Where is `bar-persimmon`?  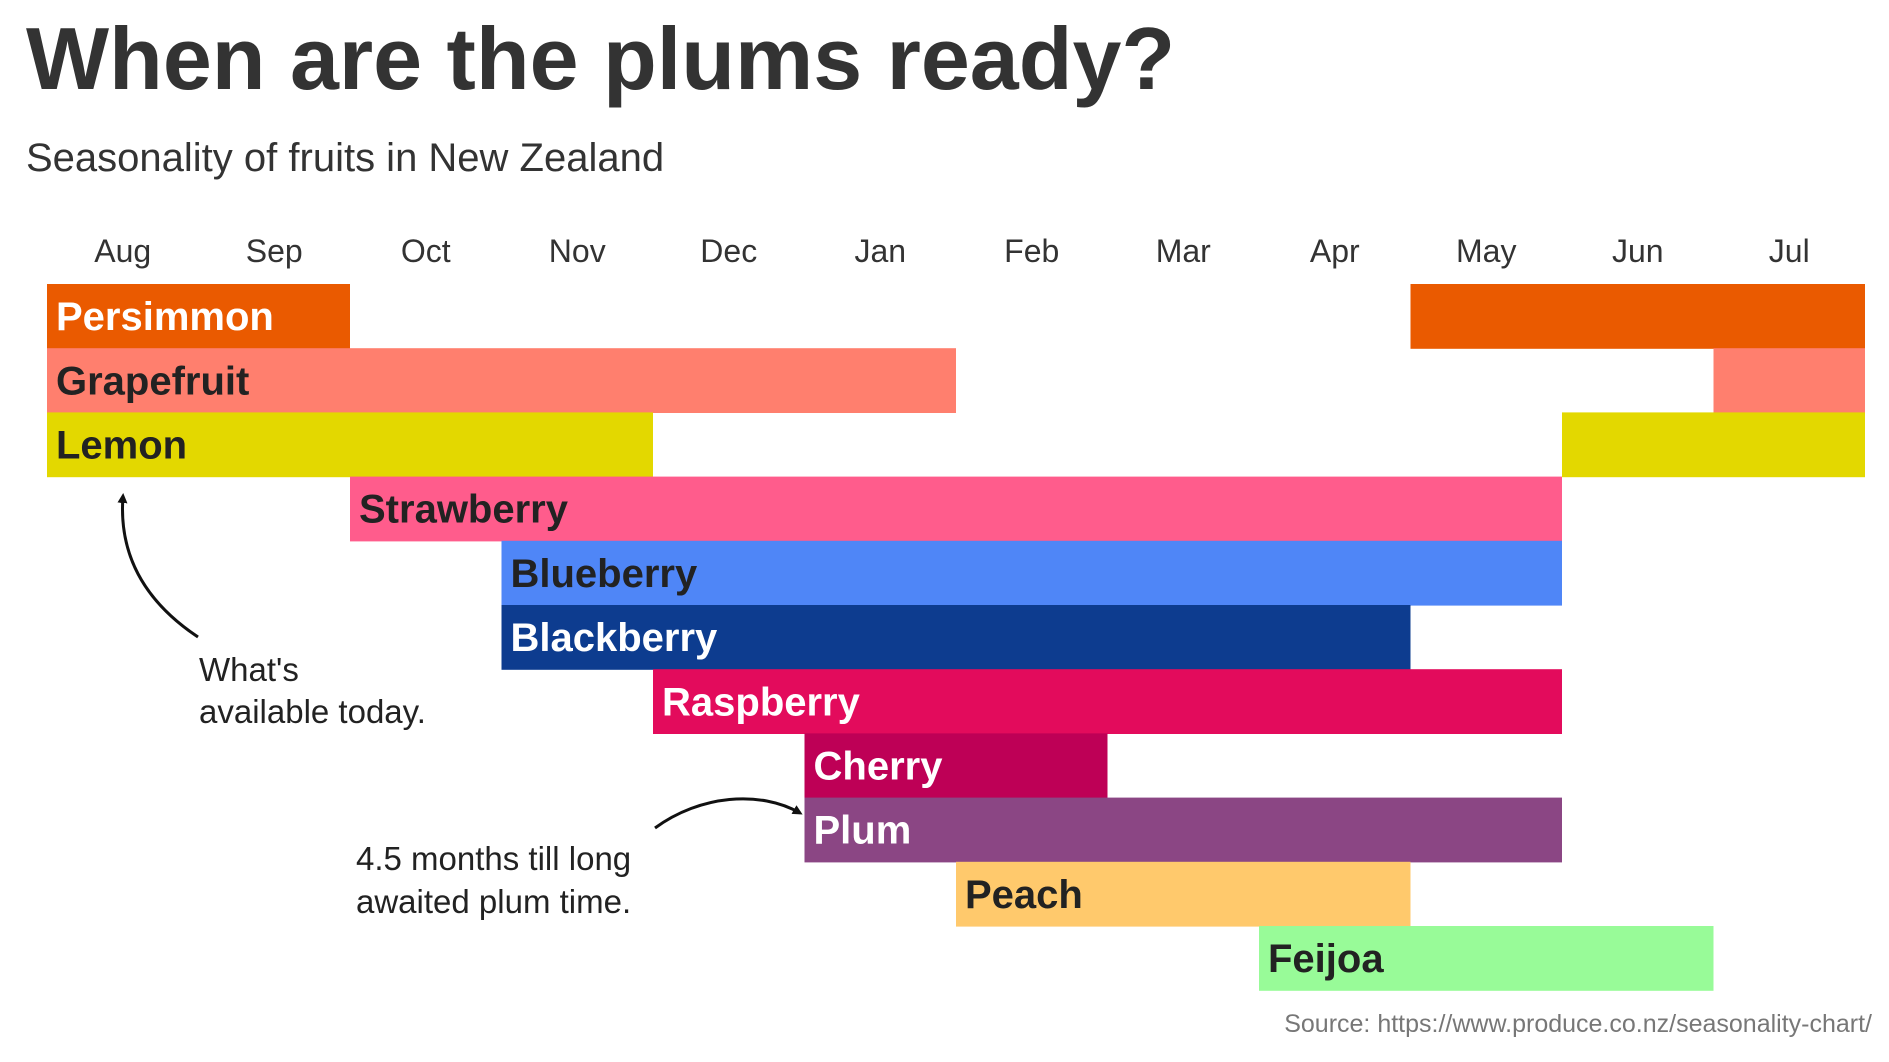 bar-persimmon is located at coordinates (198, 316).